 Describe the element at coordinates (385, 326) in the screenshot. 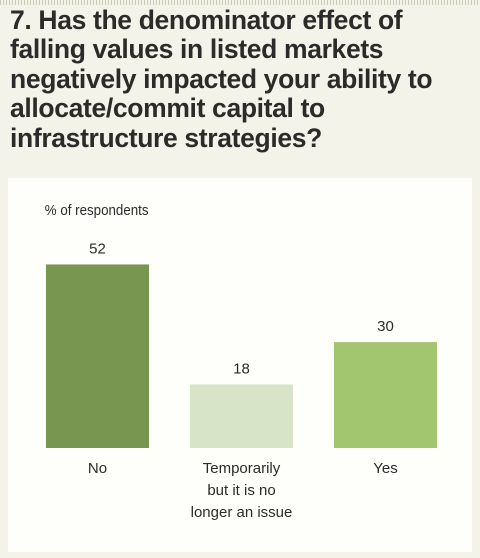

I see `value-label-3: 30` at that location.